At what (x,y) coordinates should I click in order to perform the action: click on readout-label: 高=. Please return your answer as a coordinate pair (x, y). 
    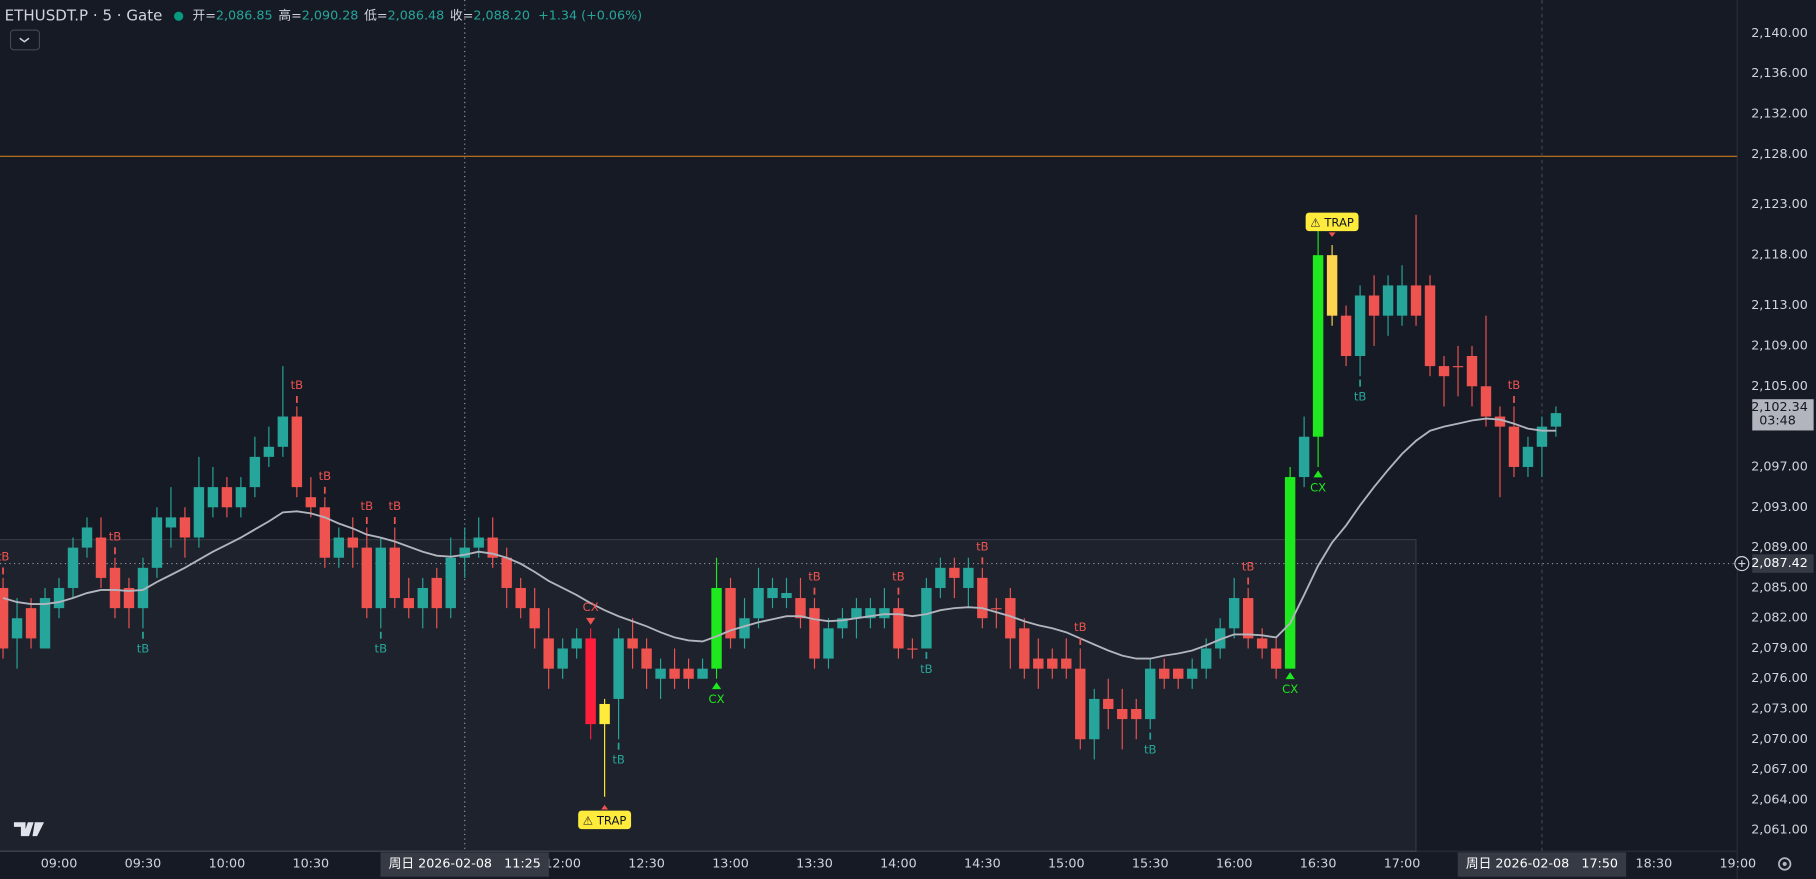
    Looking at the image, I should click on (289, 16).